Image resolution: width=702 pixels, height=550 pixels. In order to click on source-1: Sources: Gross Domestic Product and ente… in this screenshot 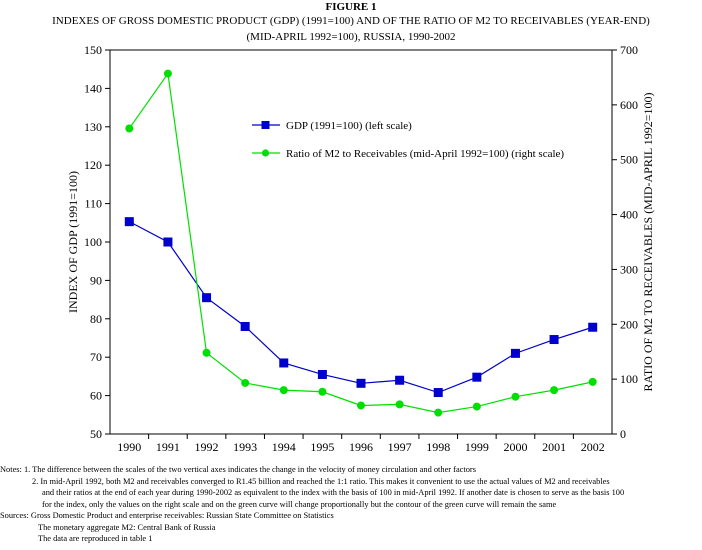, I will do `click(167, 515)`.